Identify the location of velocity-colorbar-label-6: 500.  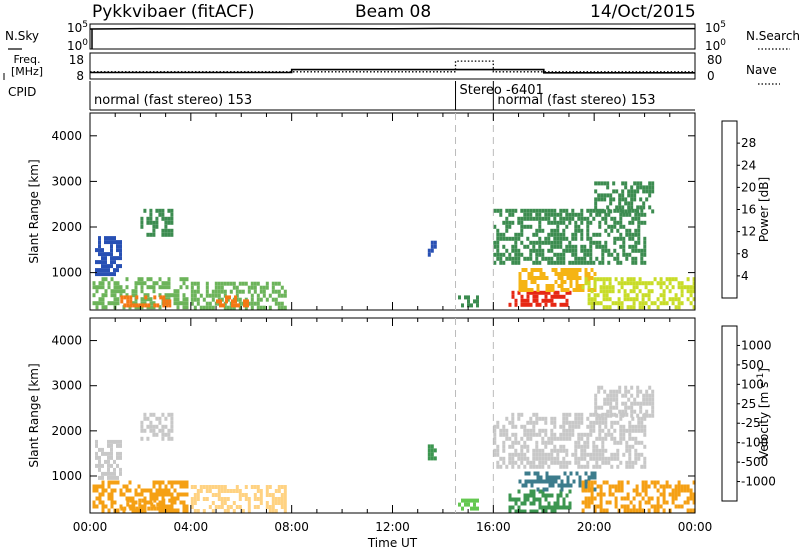
(752, 365).